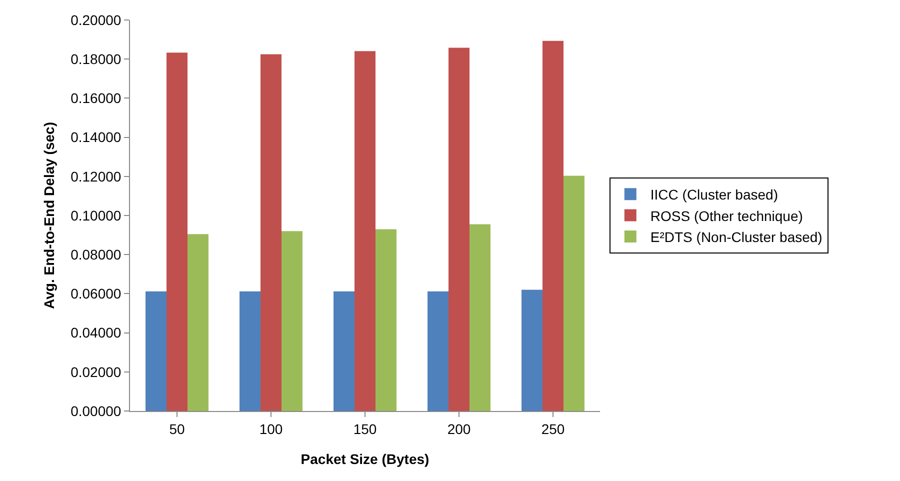 This screenshot has width=900, height=481. I want to click on y-tick-label: 0.20000, so click(96, 20).